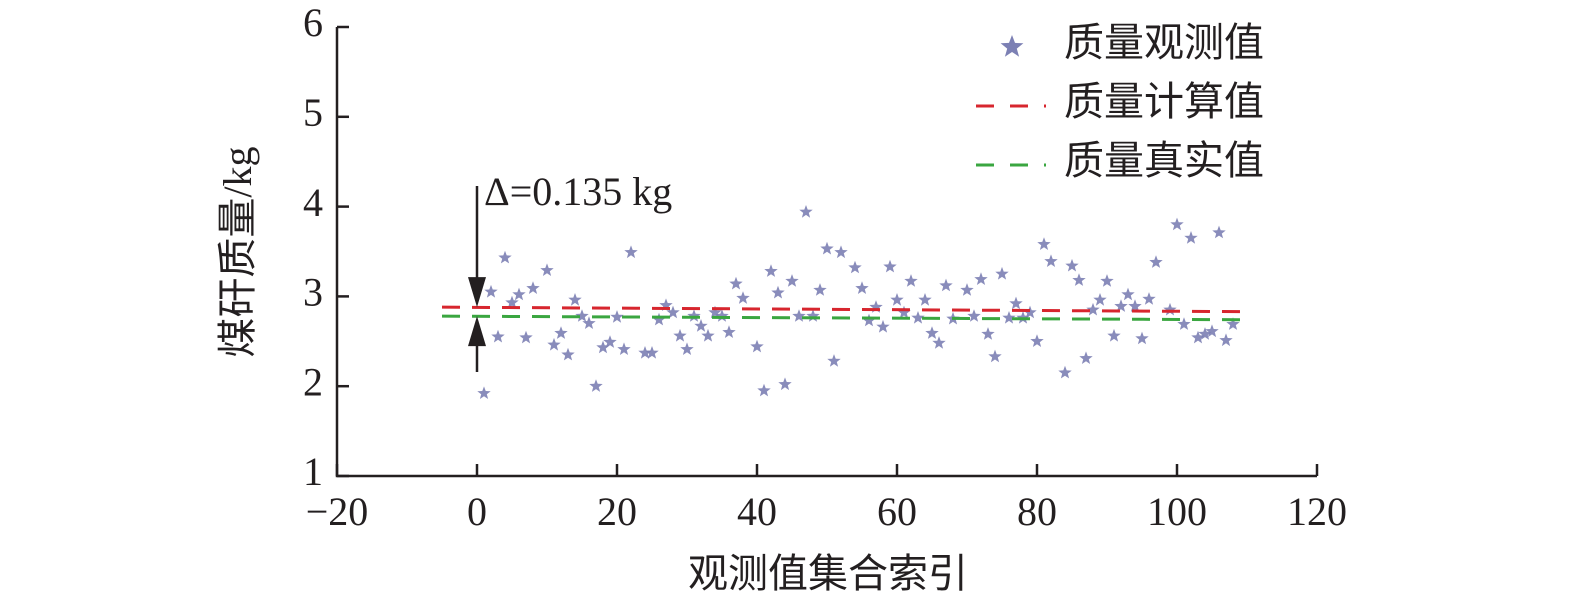  Describe the element at coordinates (237, 251) in the screenshot. I see `y-axis-label: 煤矸质量/kg` at that location.